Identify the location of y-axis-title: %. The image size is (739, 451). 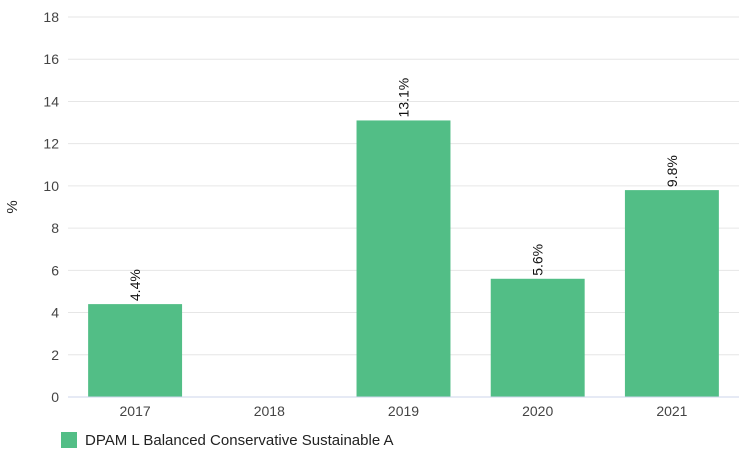
(12, 206).